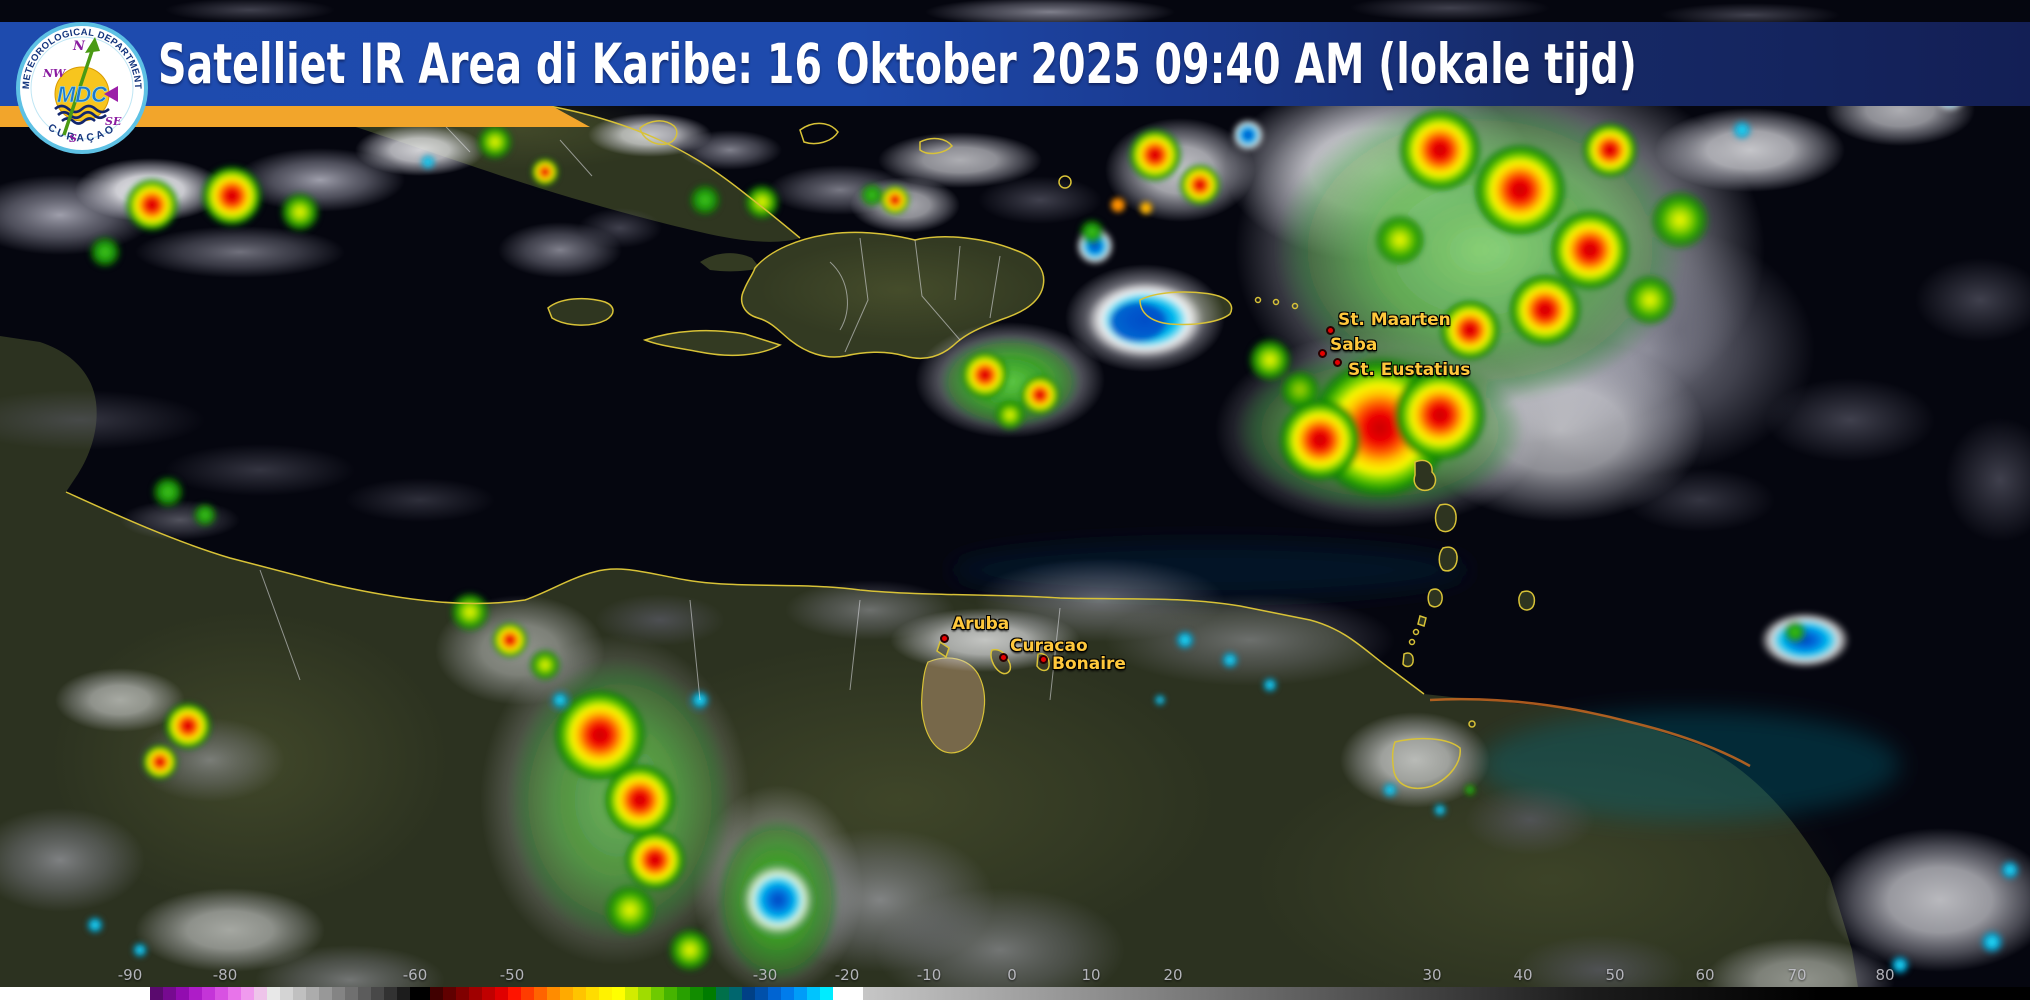 The height and width of the screenshot is (1000, 2030). Describe the element at coordinates (1590, 732) in the screenshot. I see `sediment-coast` at that location.